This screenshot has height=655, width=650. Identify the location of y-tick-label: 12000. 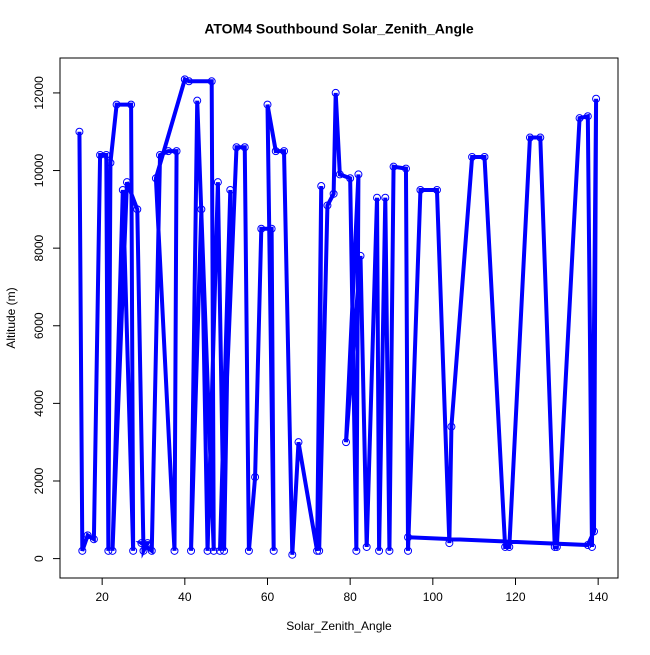
(39, 93).